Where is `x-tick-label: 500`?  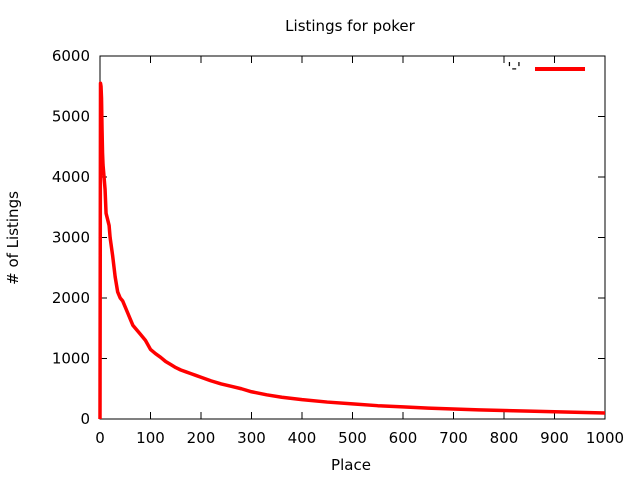
x-tick-label: 500 is located at coordinates (352, 438).